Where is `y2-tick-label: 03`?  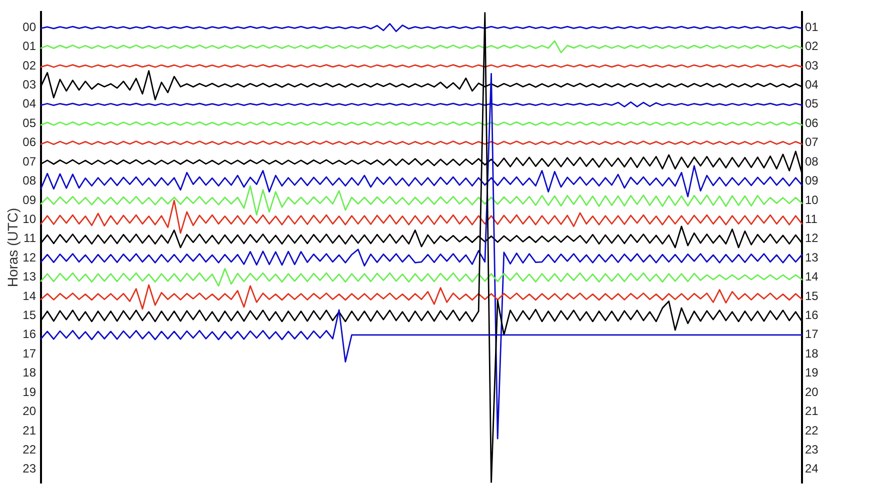
y2-tick-label: 03 is located at coordinates (812, 65).